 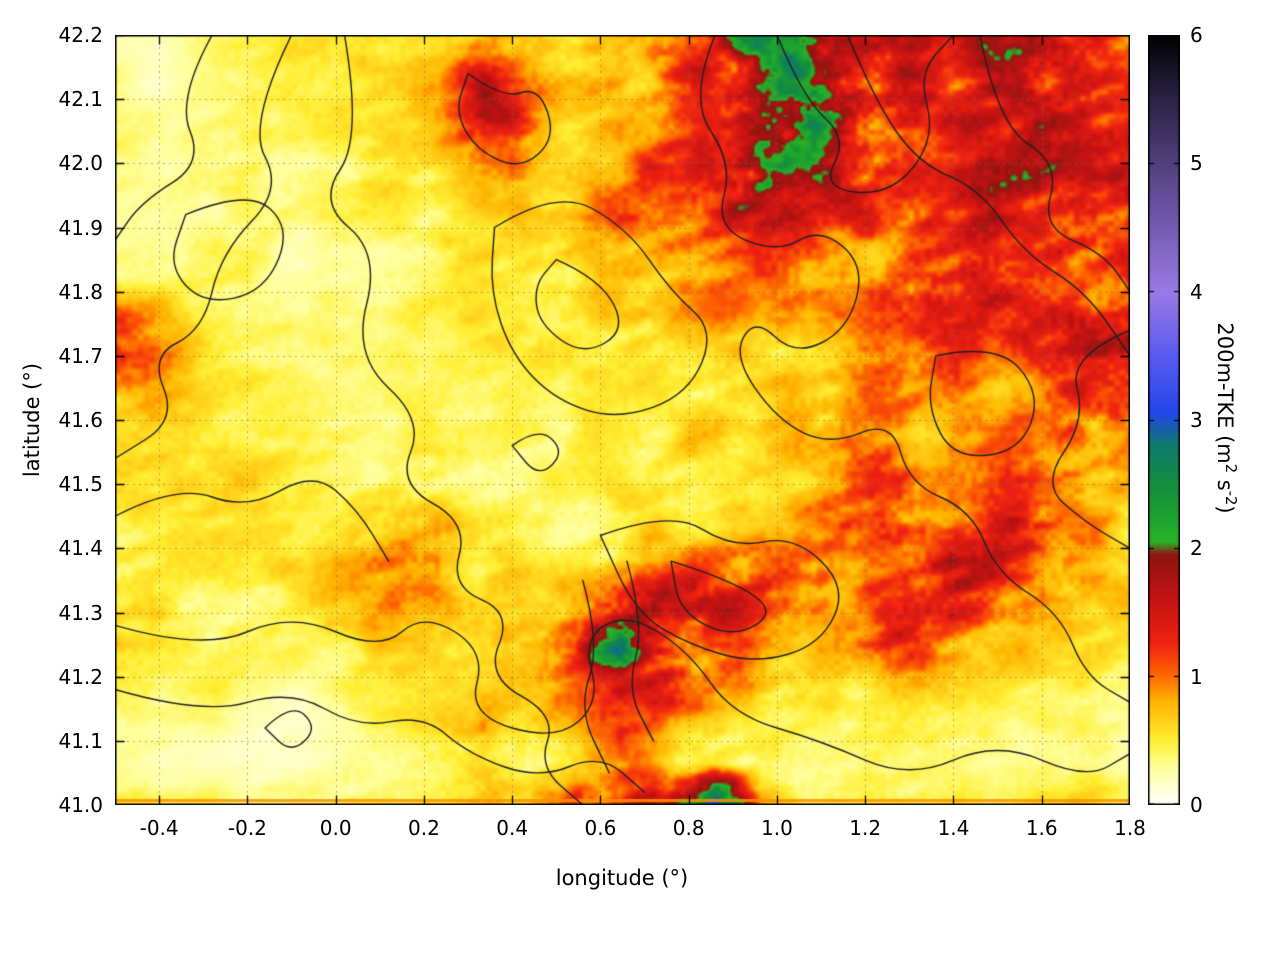 I want to click on colorbar-tick-label: 5, so click(x=1196, y=163).